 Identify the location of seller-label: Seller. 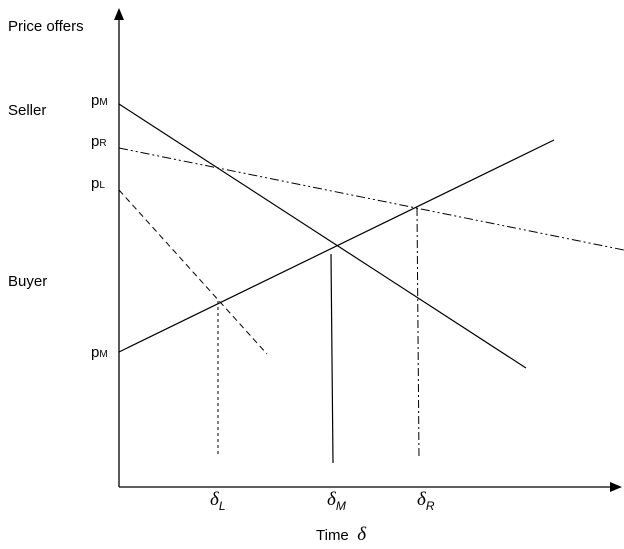
(27, 110).